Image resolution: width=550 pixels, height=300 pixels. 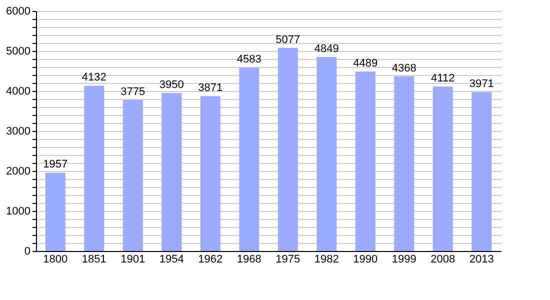 I want to click on x-tick-label: 1954, so click(x=171, y=260).